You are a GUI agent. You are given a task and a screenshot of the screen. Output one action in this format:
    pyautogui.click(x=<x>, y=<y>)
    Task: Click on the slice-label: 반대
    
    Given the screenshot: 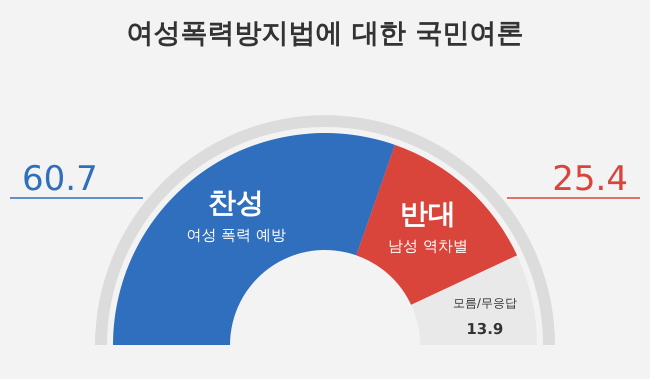 What is the action you would take?
    pyautogui.click(x=428, y=213)
    